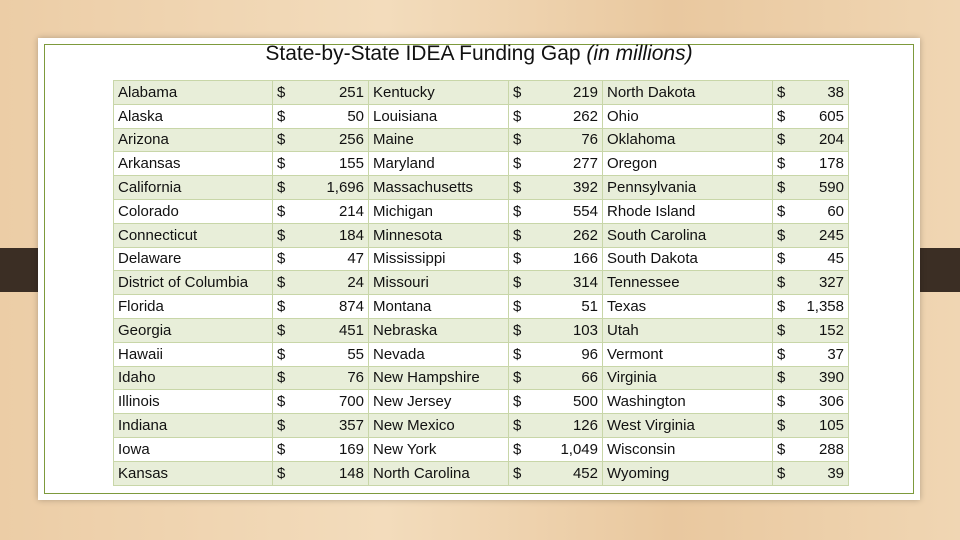 Image resolution: width=960 pixels, height=540 pixels. Describe the element at coordinates (687, 283) in the screenshot. I see `state: Tennessee` at that location.